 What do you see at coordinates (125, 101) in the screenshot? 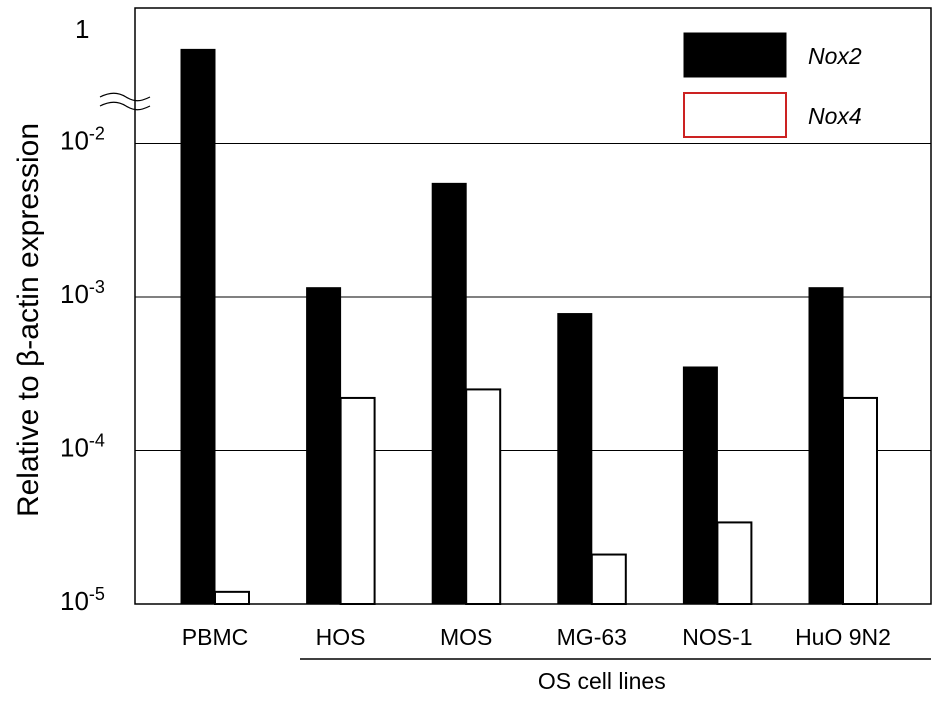
I see `axis-break-icon` at bounding box center [125, 101].